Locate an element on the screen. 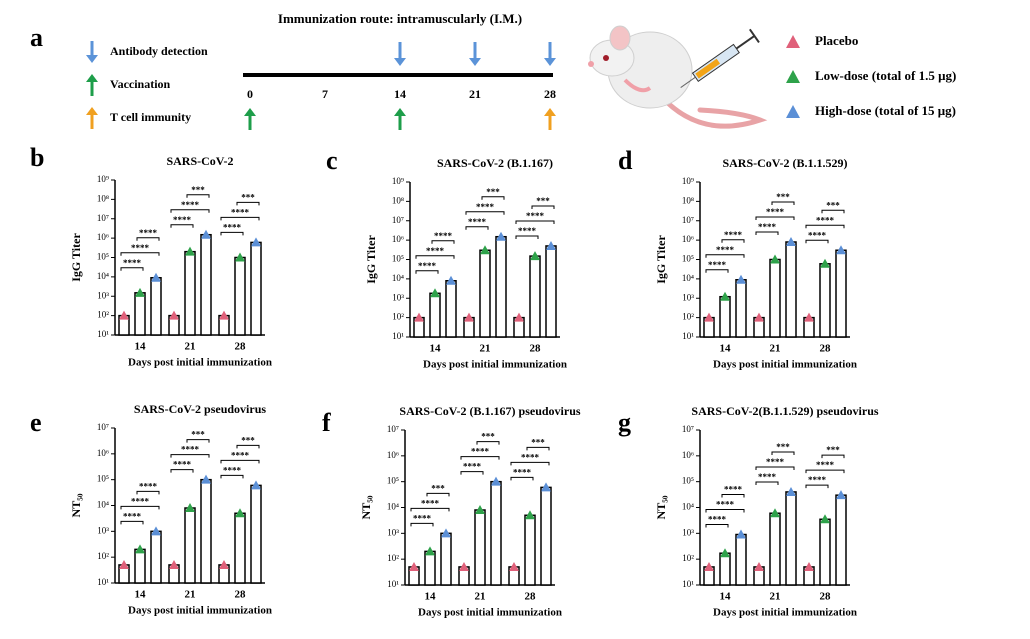 Image resolution: width=1030 pixels, height=639 pixels. panel-label: e is located at coordinates (36, 422).